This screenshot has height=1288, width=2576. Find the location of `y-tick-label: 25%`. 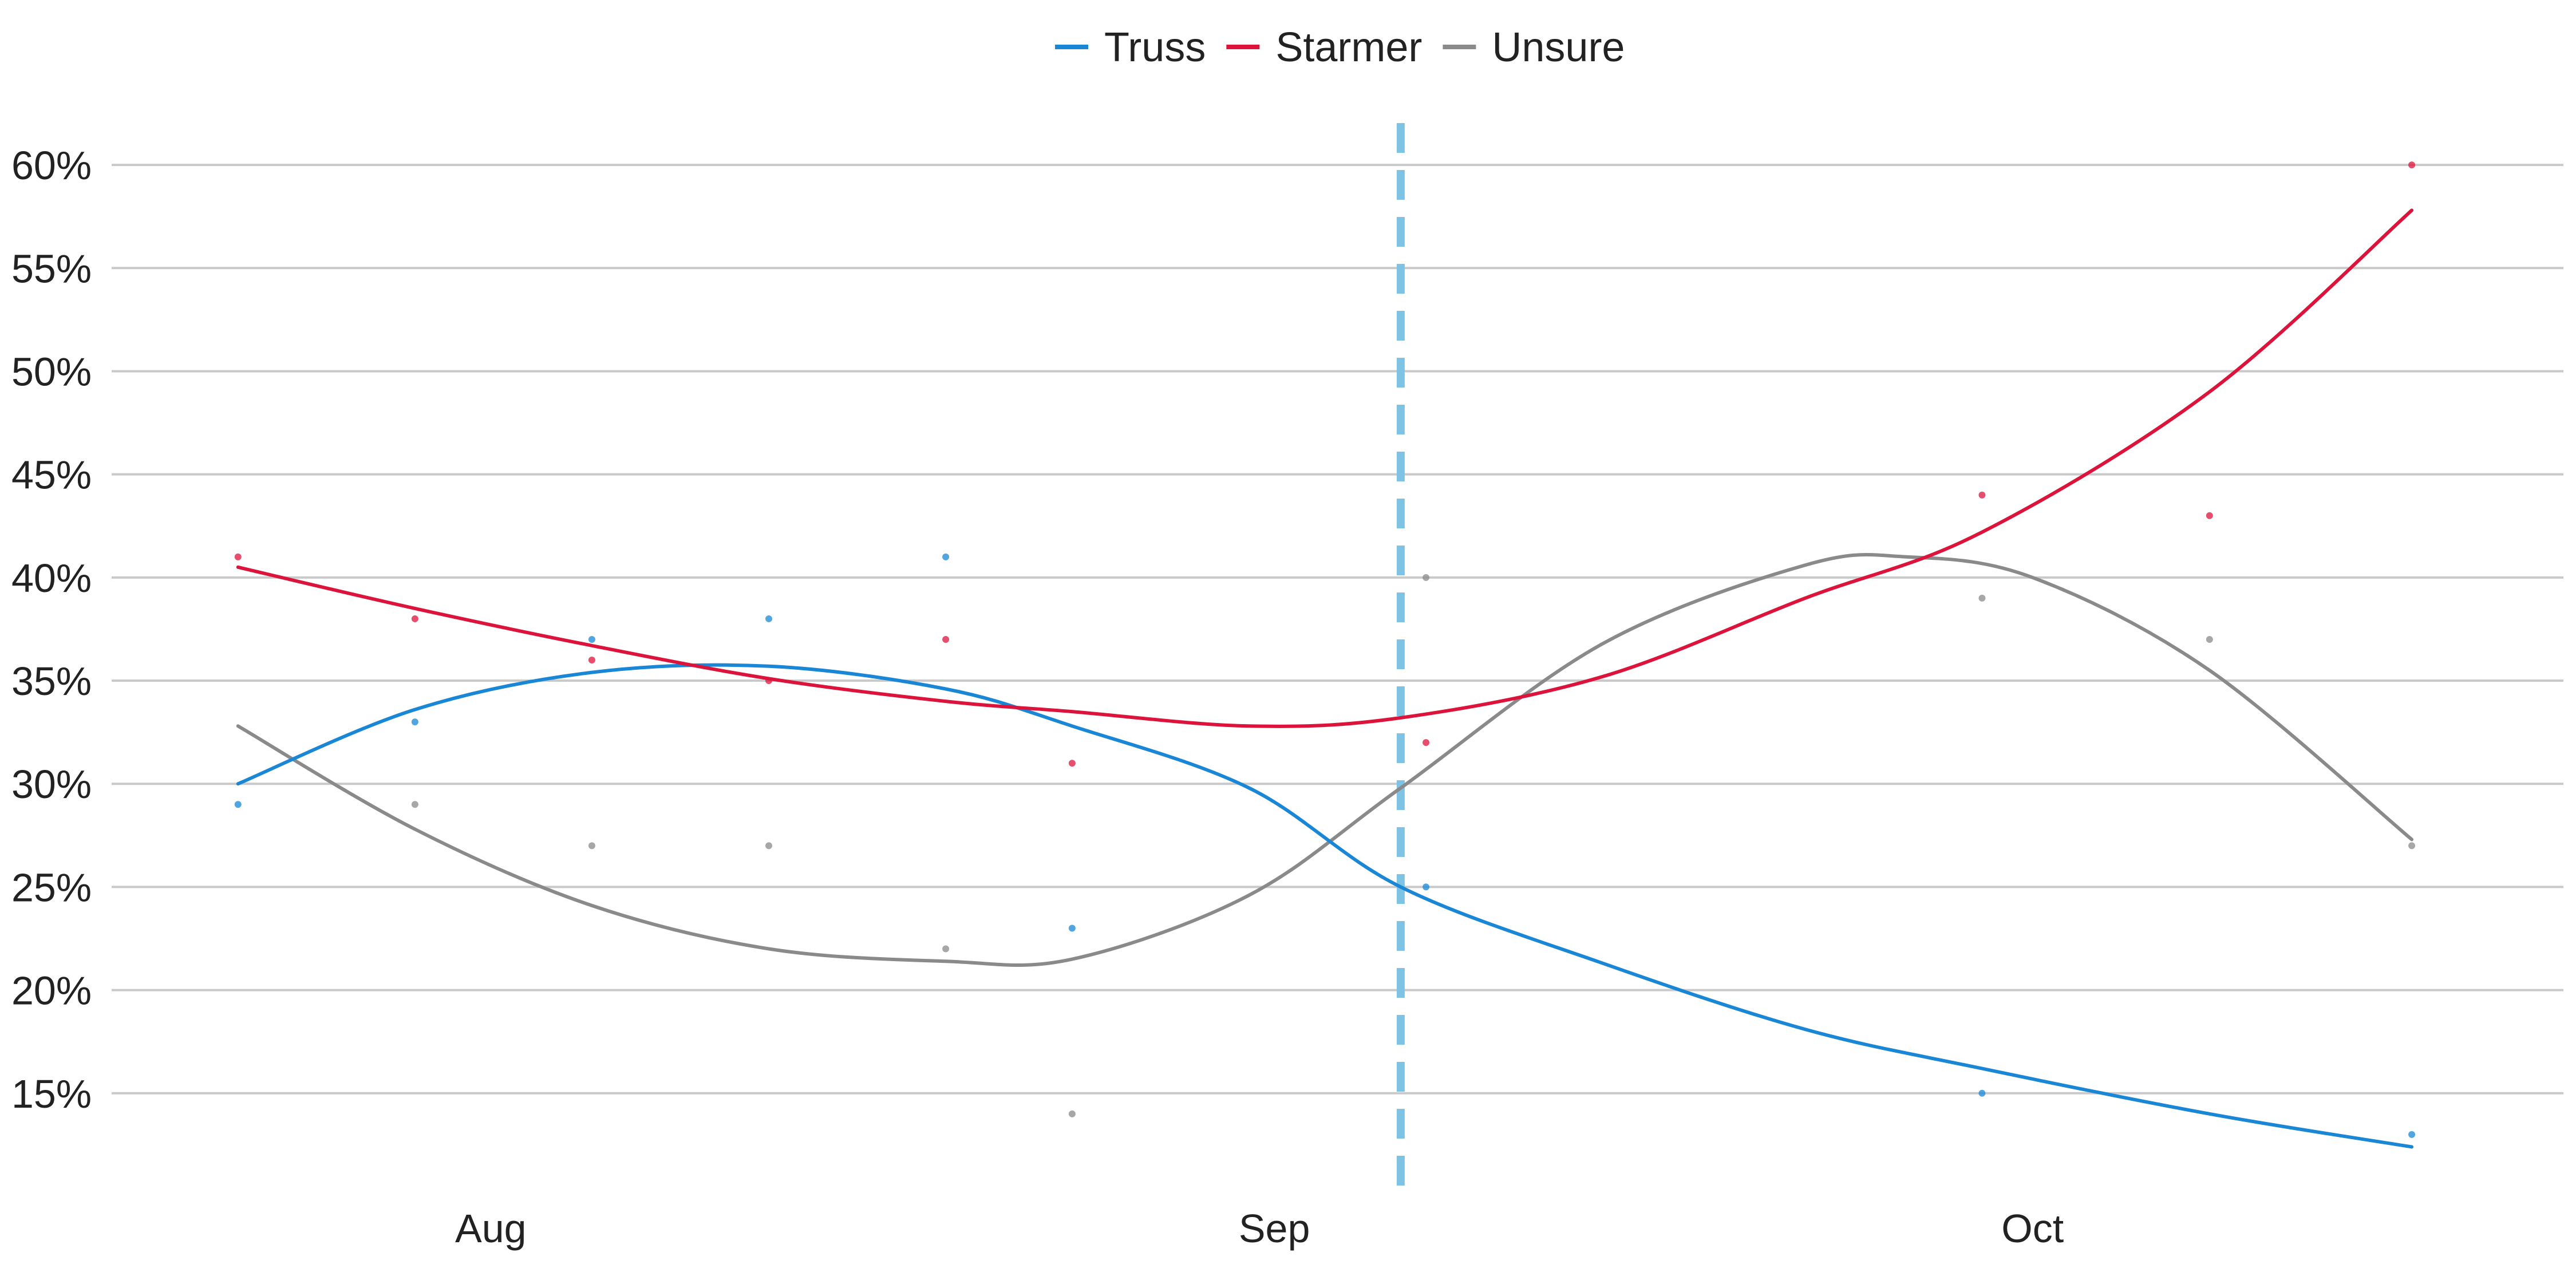

y-tick-label: 25% is located at coordinates (51, 887).